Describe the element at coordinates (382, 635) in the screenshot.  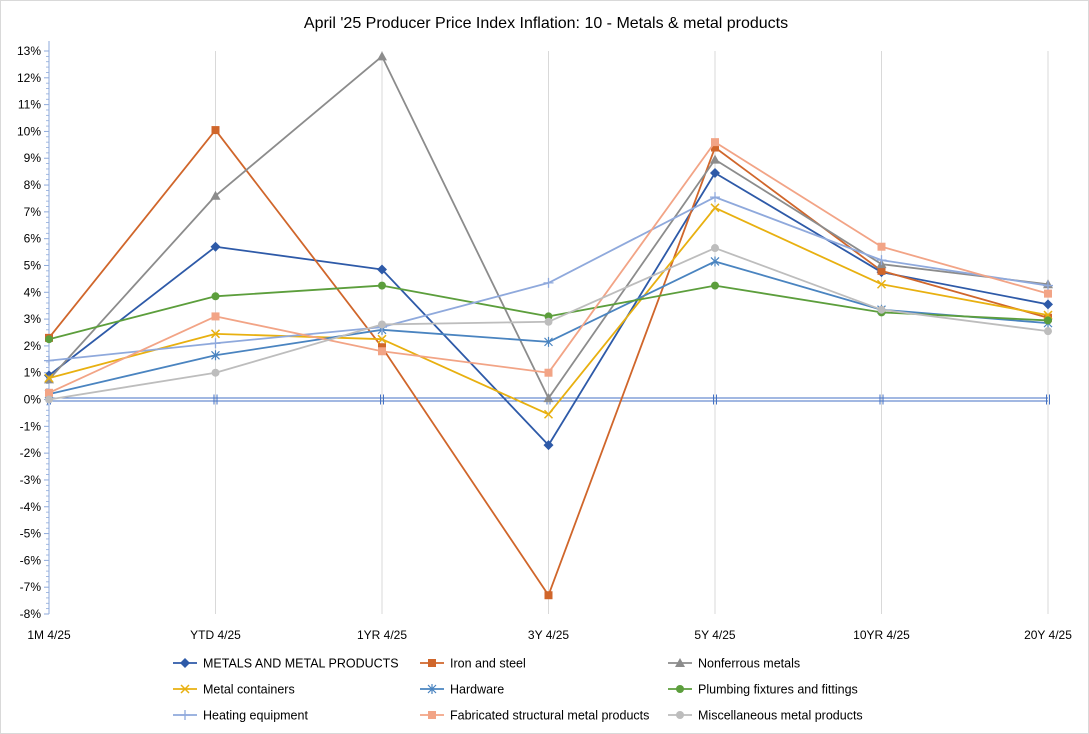
I see `x-tick-label: 1YR 4/25` at that location.